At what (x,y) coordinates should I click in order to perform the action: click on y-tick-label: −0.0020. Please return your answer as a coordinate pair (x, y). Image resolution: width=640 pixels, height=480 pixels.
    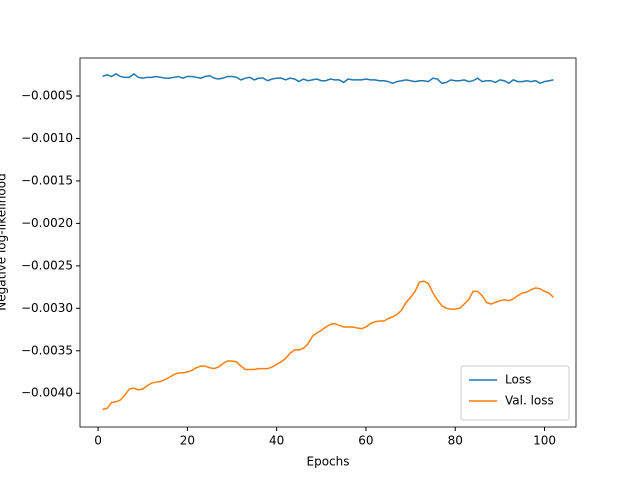
    Looking at the image, I should click on (47, 223).